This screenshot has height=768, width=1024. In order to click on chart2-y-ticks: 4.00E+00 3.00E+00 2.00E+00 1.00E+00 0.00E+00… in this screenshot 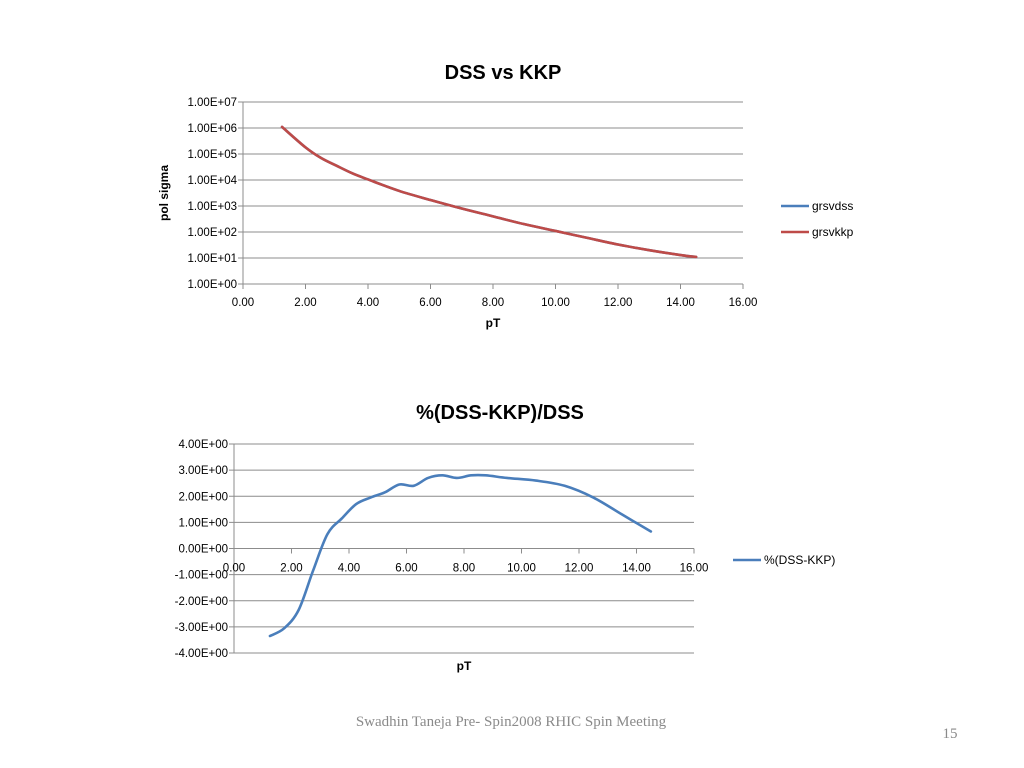, I will do `click(201, 549)`.